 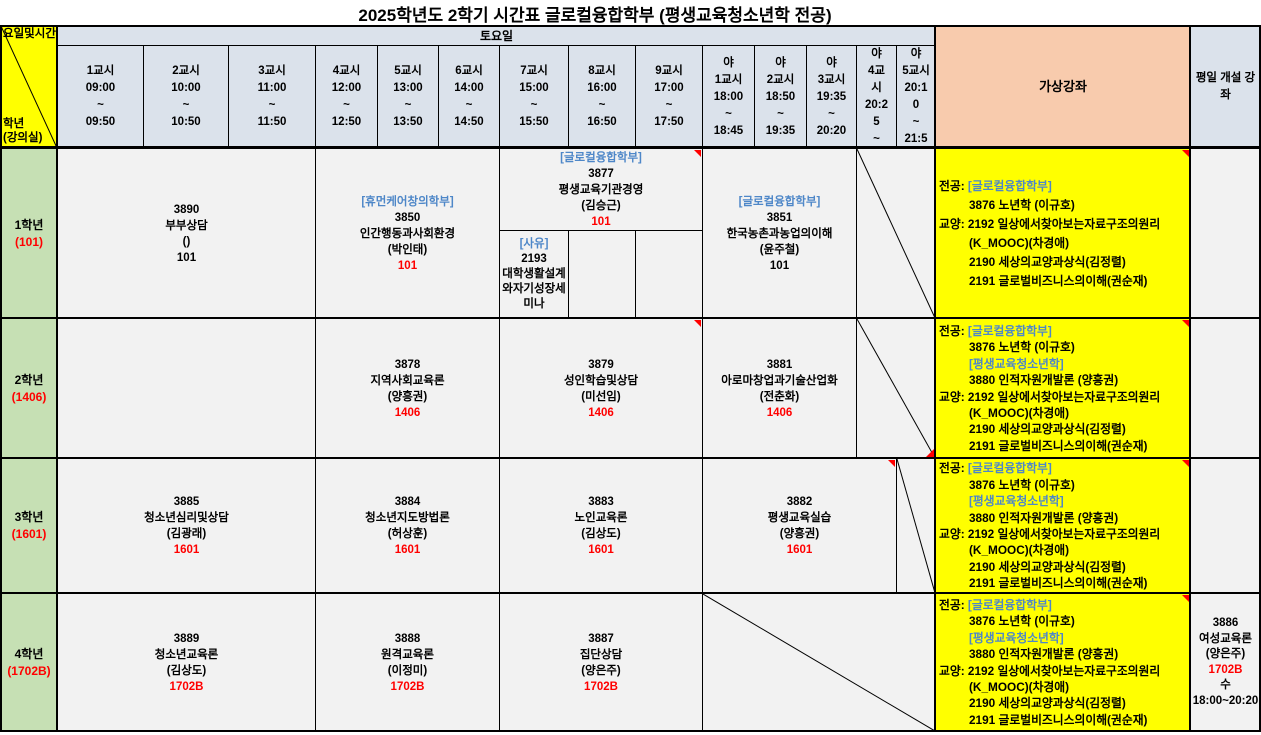 What do you see at coordinates (1058, 719) in the screenshot?
I see `vc-line: 2191 글로벌비즈니스의이해(권순재)` at bounding box center [1058, 719].